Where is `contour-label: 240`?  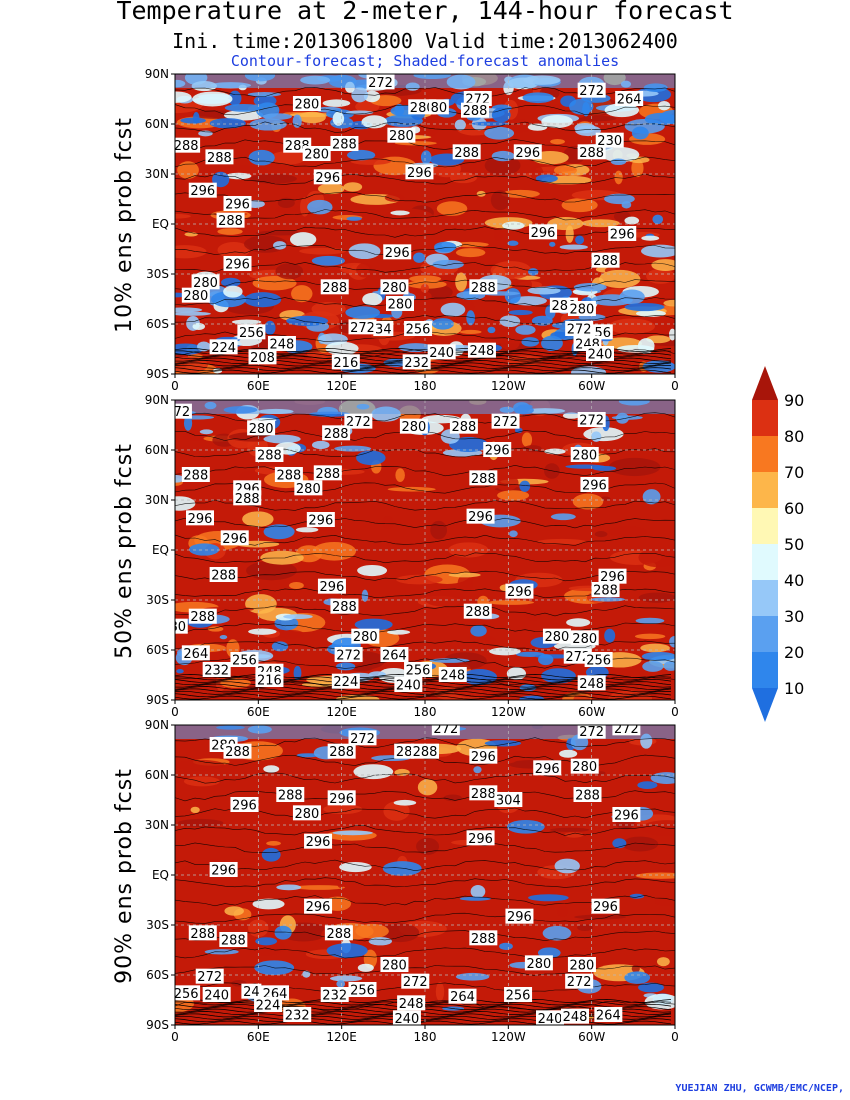 contour-label: 240 is located at coordinates (406, 1018).